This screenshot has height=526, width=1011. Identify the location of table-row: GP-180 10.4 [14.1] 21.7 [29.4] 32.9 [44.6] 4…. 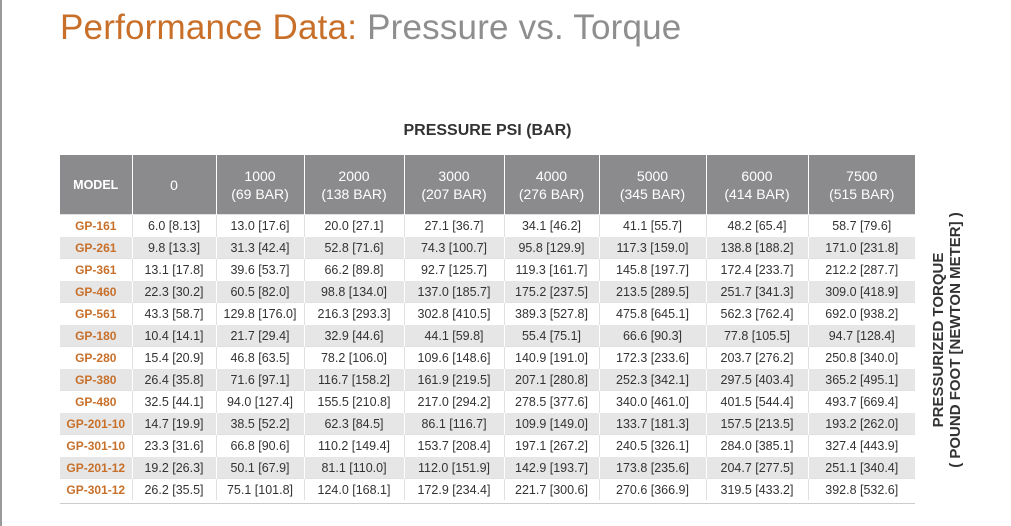
(487, 335).